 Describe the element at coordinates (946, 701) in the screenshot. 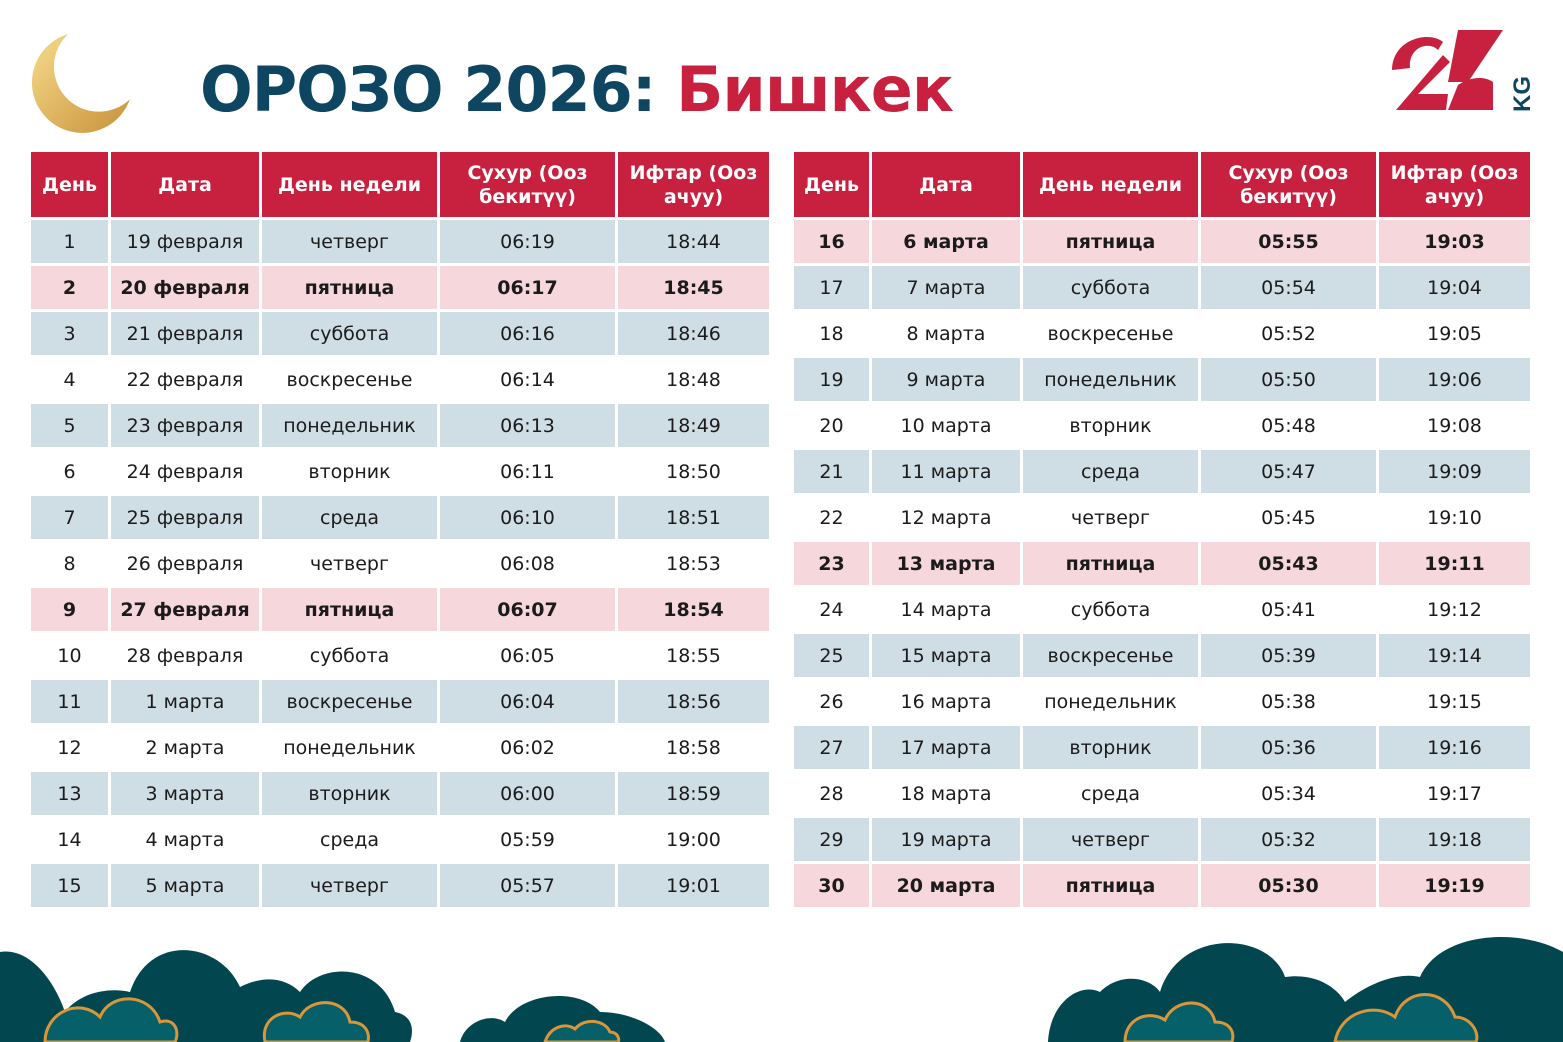

I see `cell-date: 16 марта` at that location.